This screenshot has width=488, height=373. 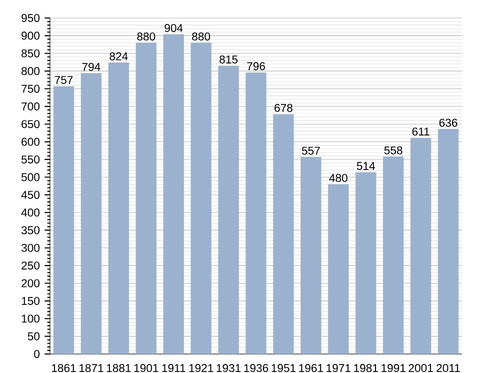 I want to click on x-tick-label: 1961, so click(x=311, y=368).